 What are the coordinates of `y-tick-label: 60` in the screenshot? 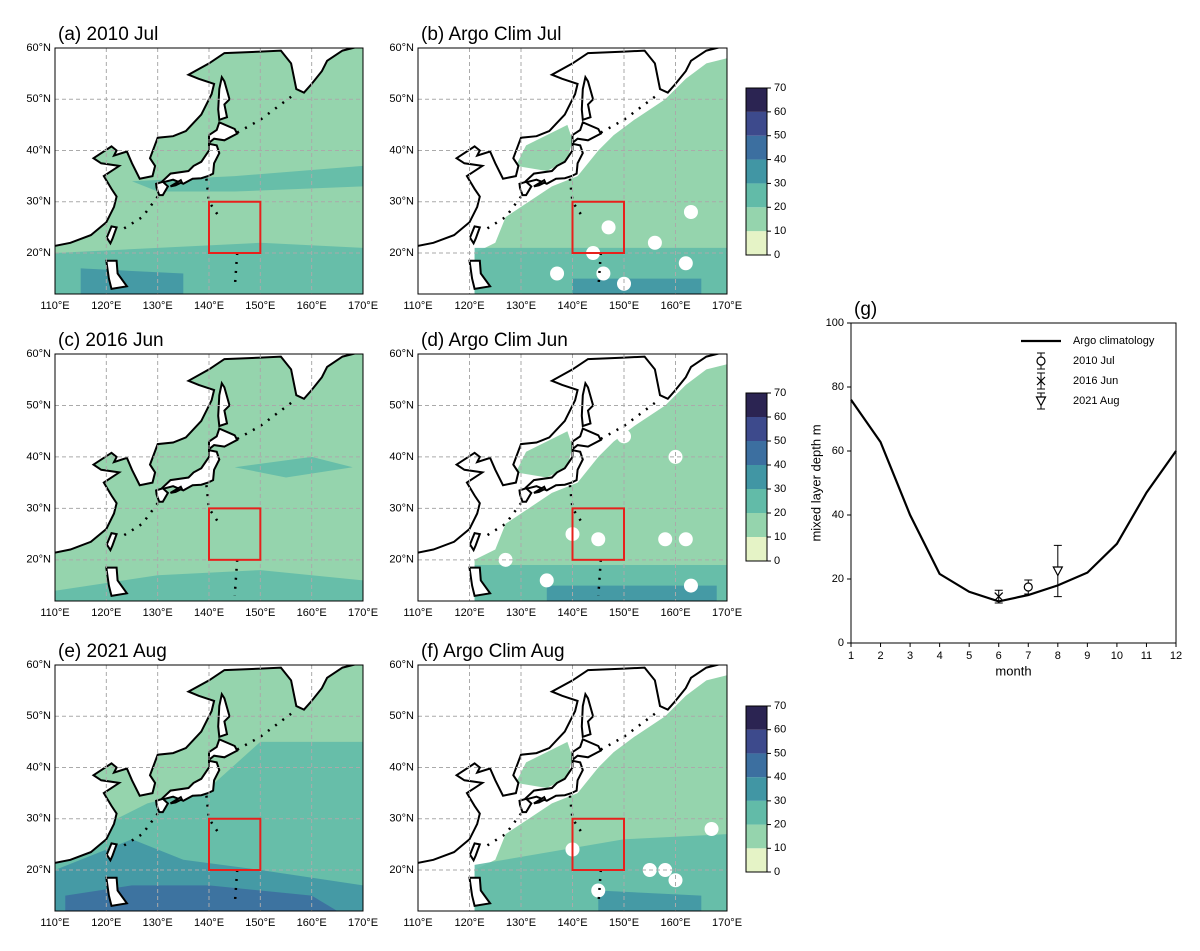 It's located at (838, 451).